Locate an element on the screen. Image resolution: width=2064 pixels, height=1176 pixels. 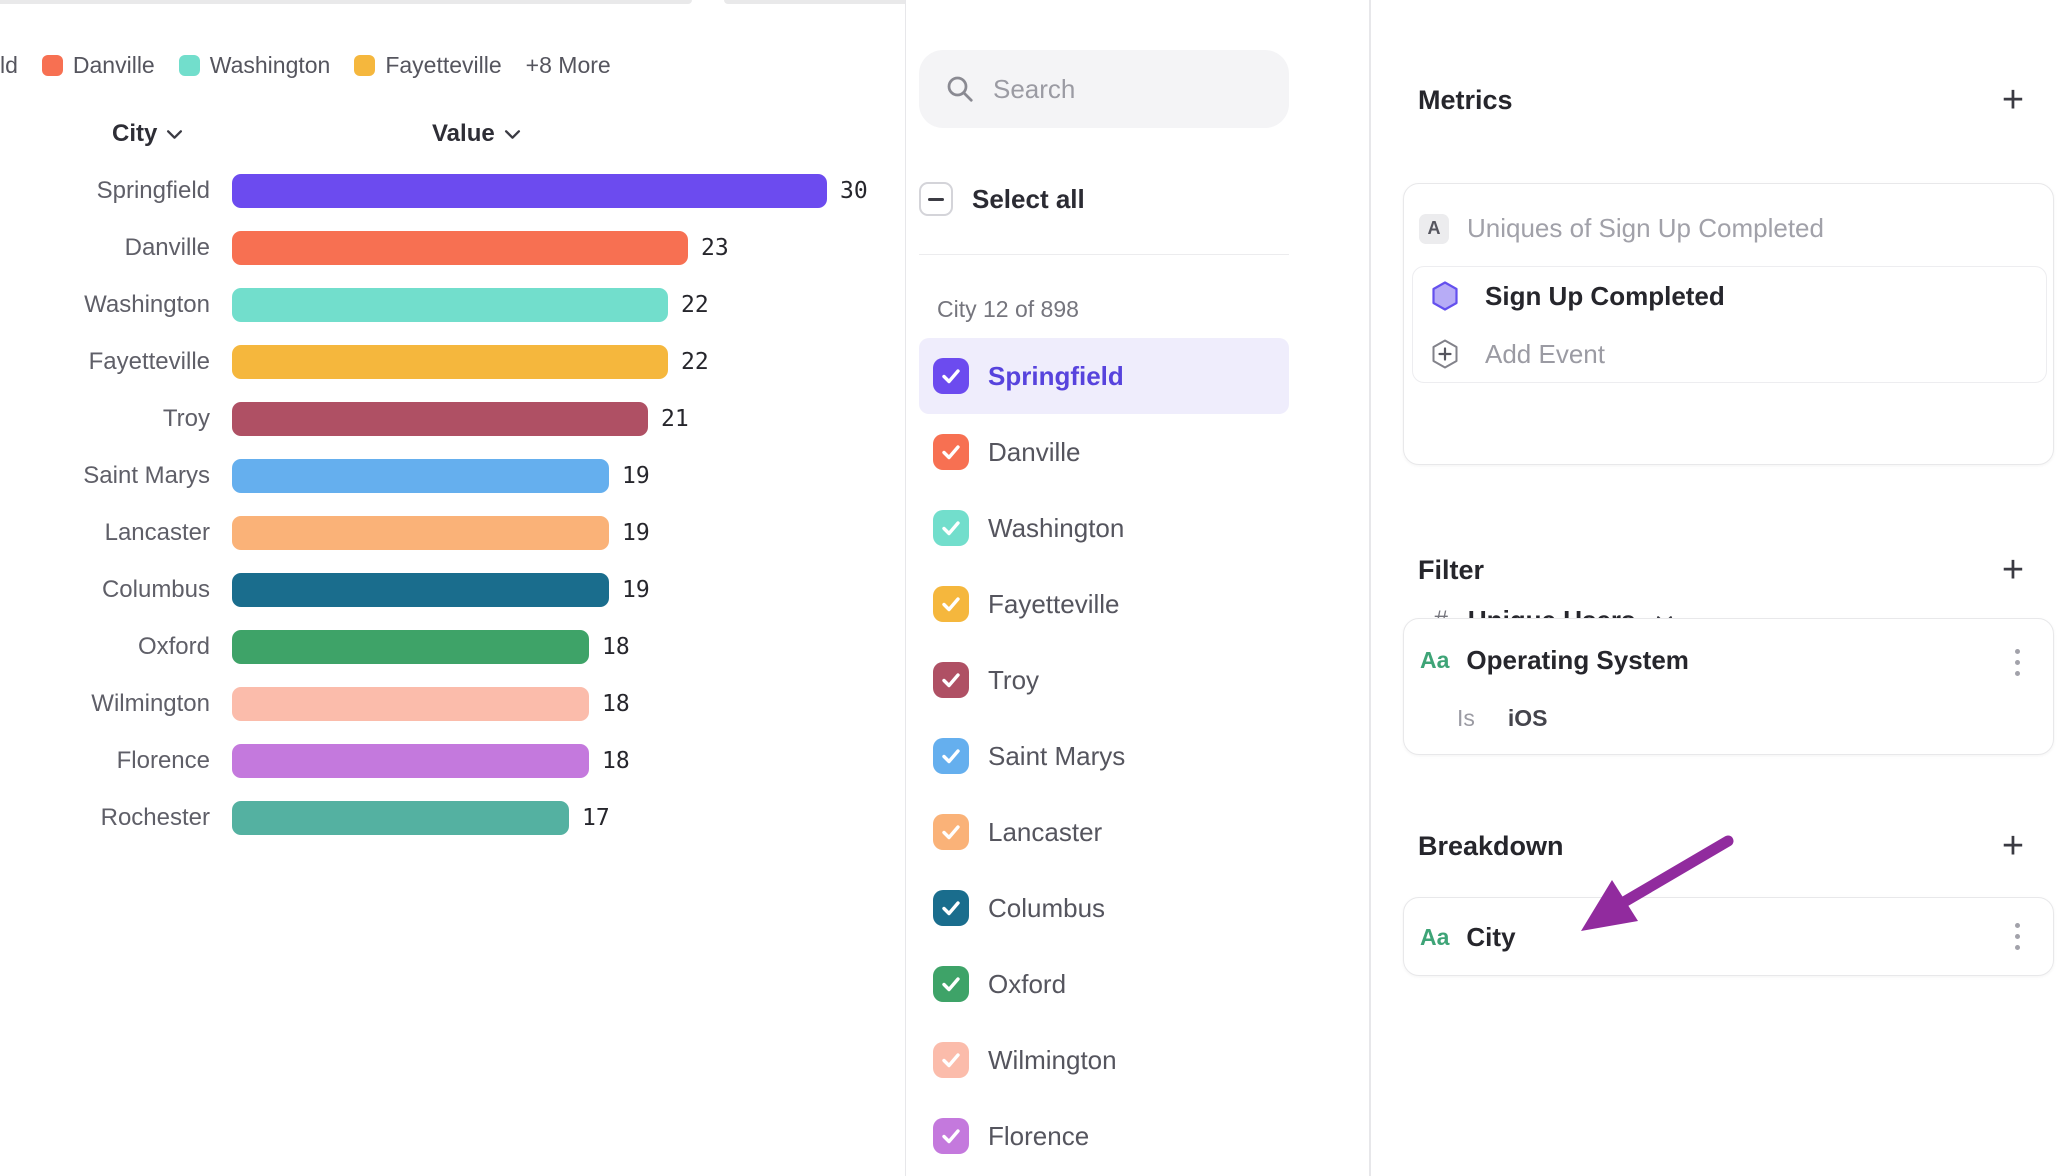
city-list-item: Troy is located at coordinates (1104, 680).